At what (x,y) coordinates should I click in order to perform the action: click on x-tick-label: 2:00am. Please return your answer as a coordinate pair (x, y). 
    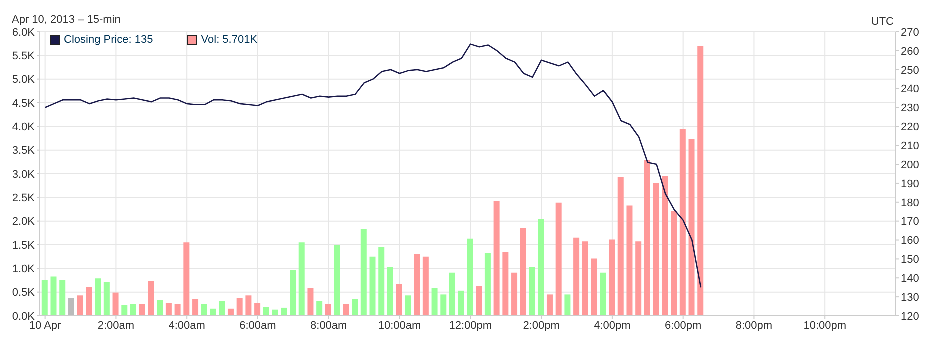
    Looking at the image, I should click on (116, 326).